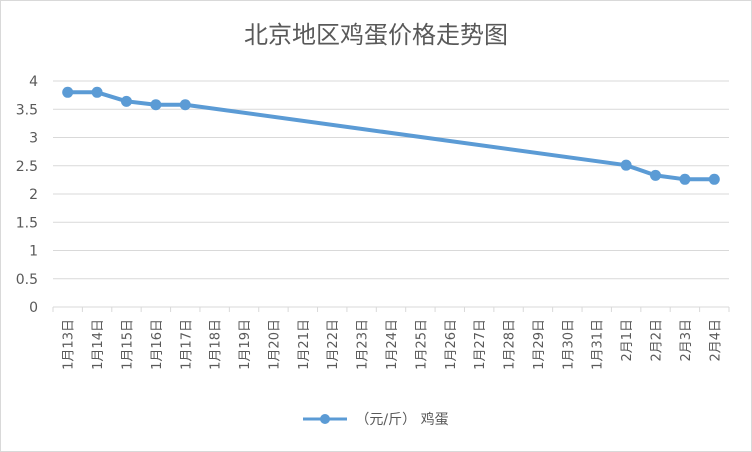 The image size is (752, 452). I want to click on y-tick-label: 0, so click(33, 308).